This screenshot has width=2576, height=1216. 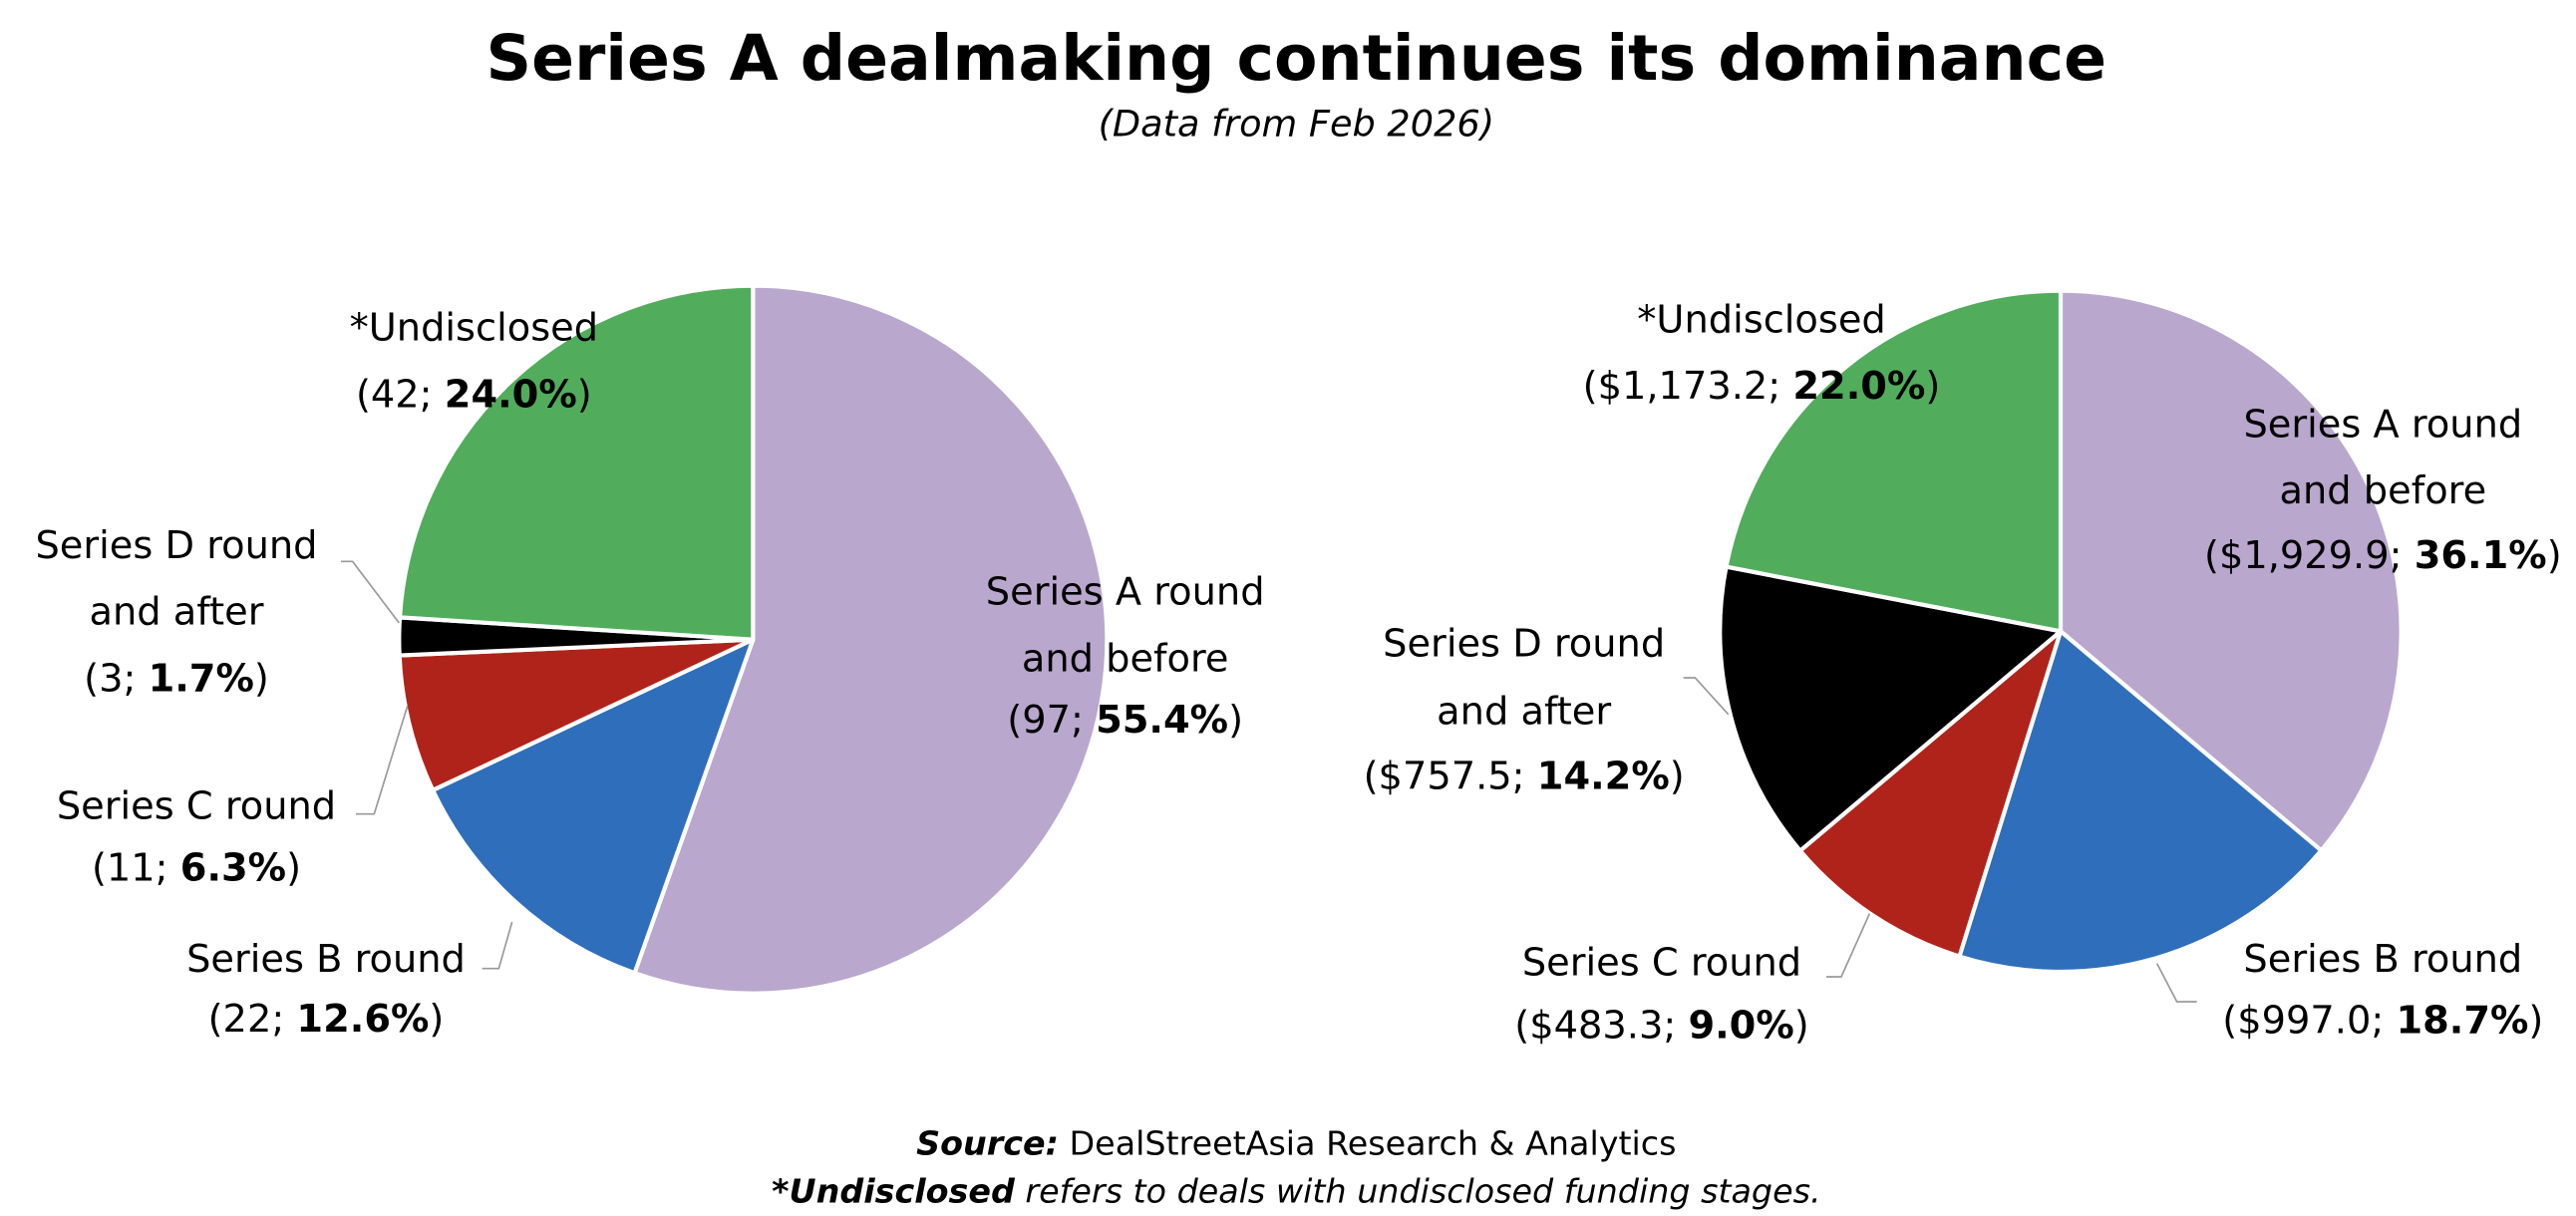 I want to click on slice-percent: 55.4%, so click(x=1162, y=721).